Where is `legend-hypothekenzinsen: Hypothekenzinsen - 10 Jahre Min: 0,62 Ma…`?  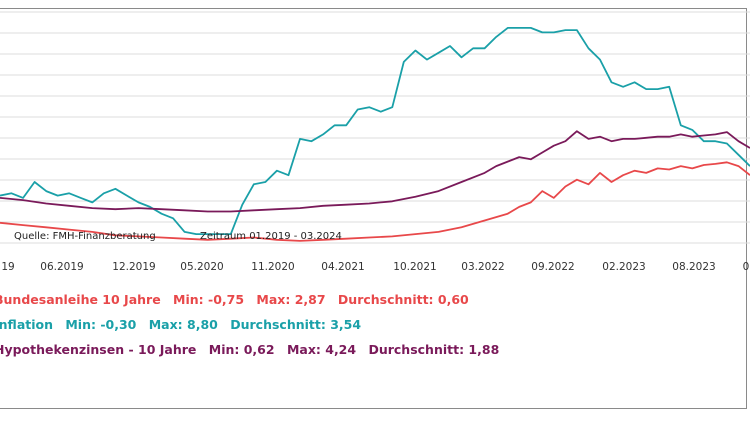
legend-hypothekenzinsen: Hypothekenzinsen - 10 Jahre Min: 0,62 Ma… is located at coordinates (253, 349).